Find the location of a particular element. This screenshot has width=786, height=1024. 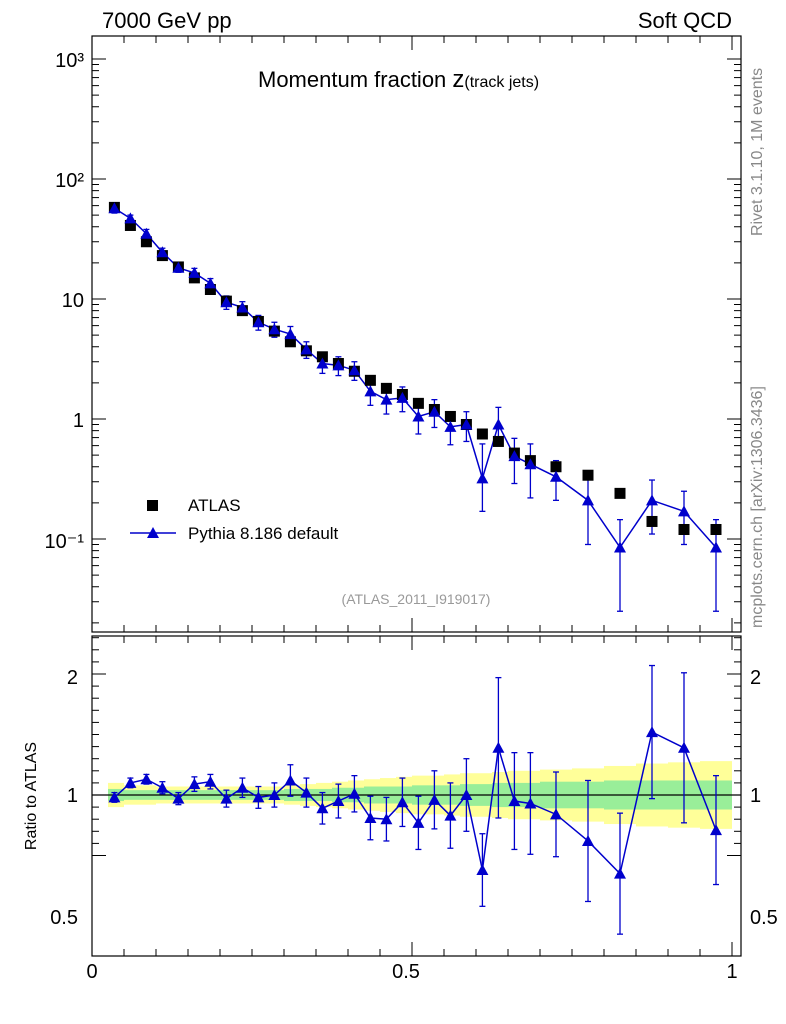

y-tick-label: 1 is located at coordinates (78, 421).